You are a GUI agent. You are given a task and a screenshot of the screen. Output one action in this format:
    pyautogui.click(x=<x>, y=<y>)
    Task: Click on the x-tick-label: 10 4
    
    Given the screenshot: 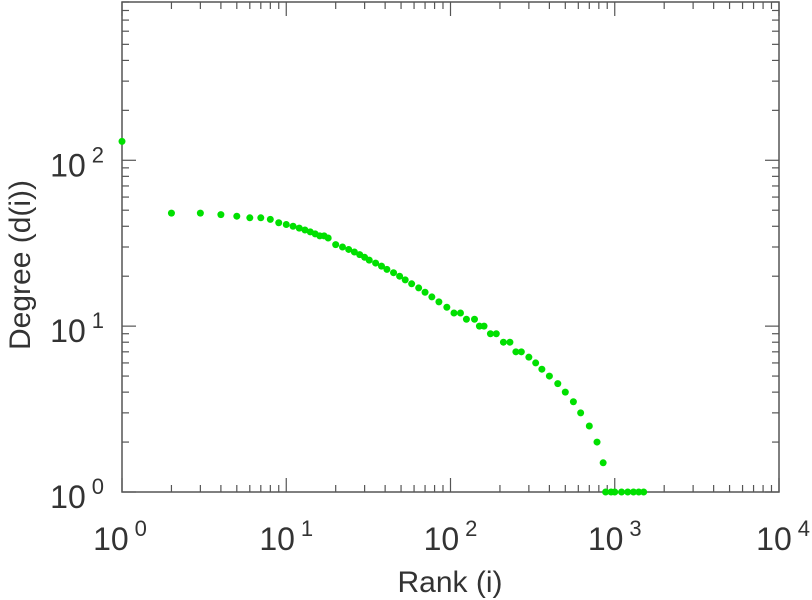 What is the action you would take?
    pyautogui.click(x=783, y=536)
    